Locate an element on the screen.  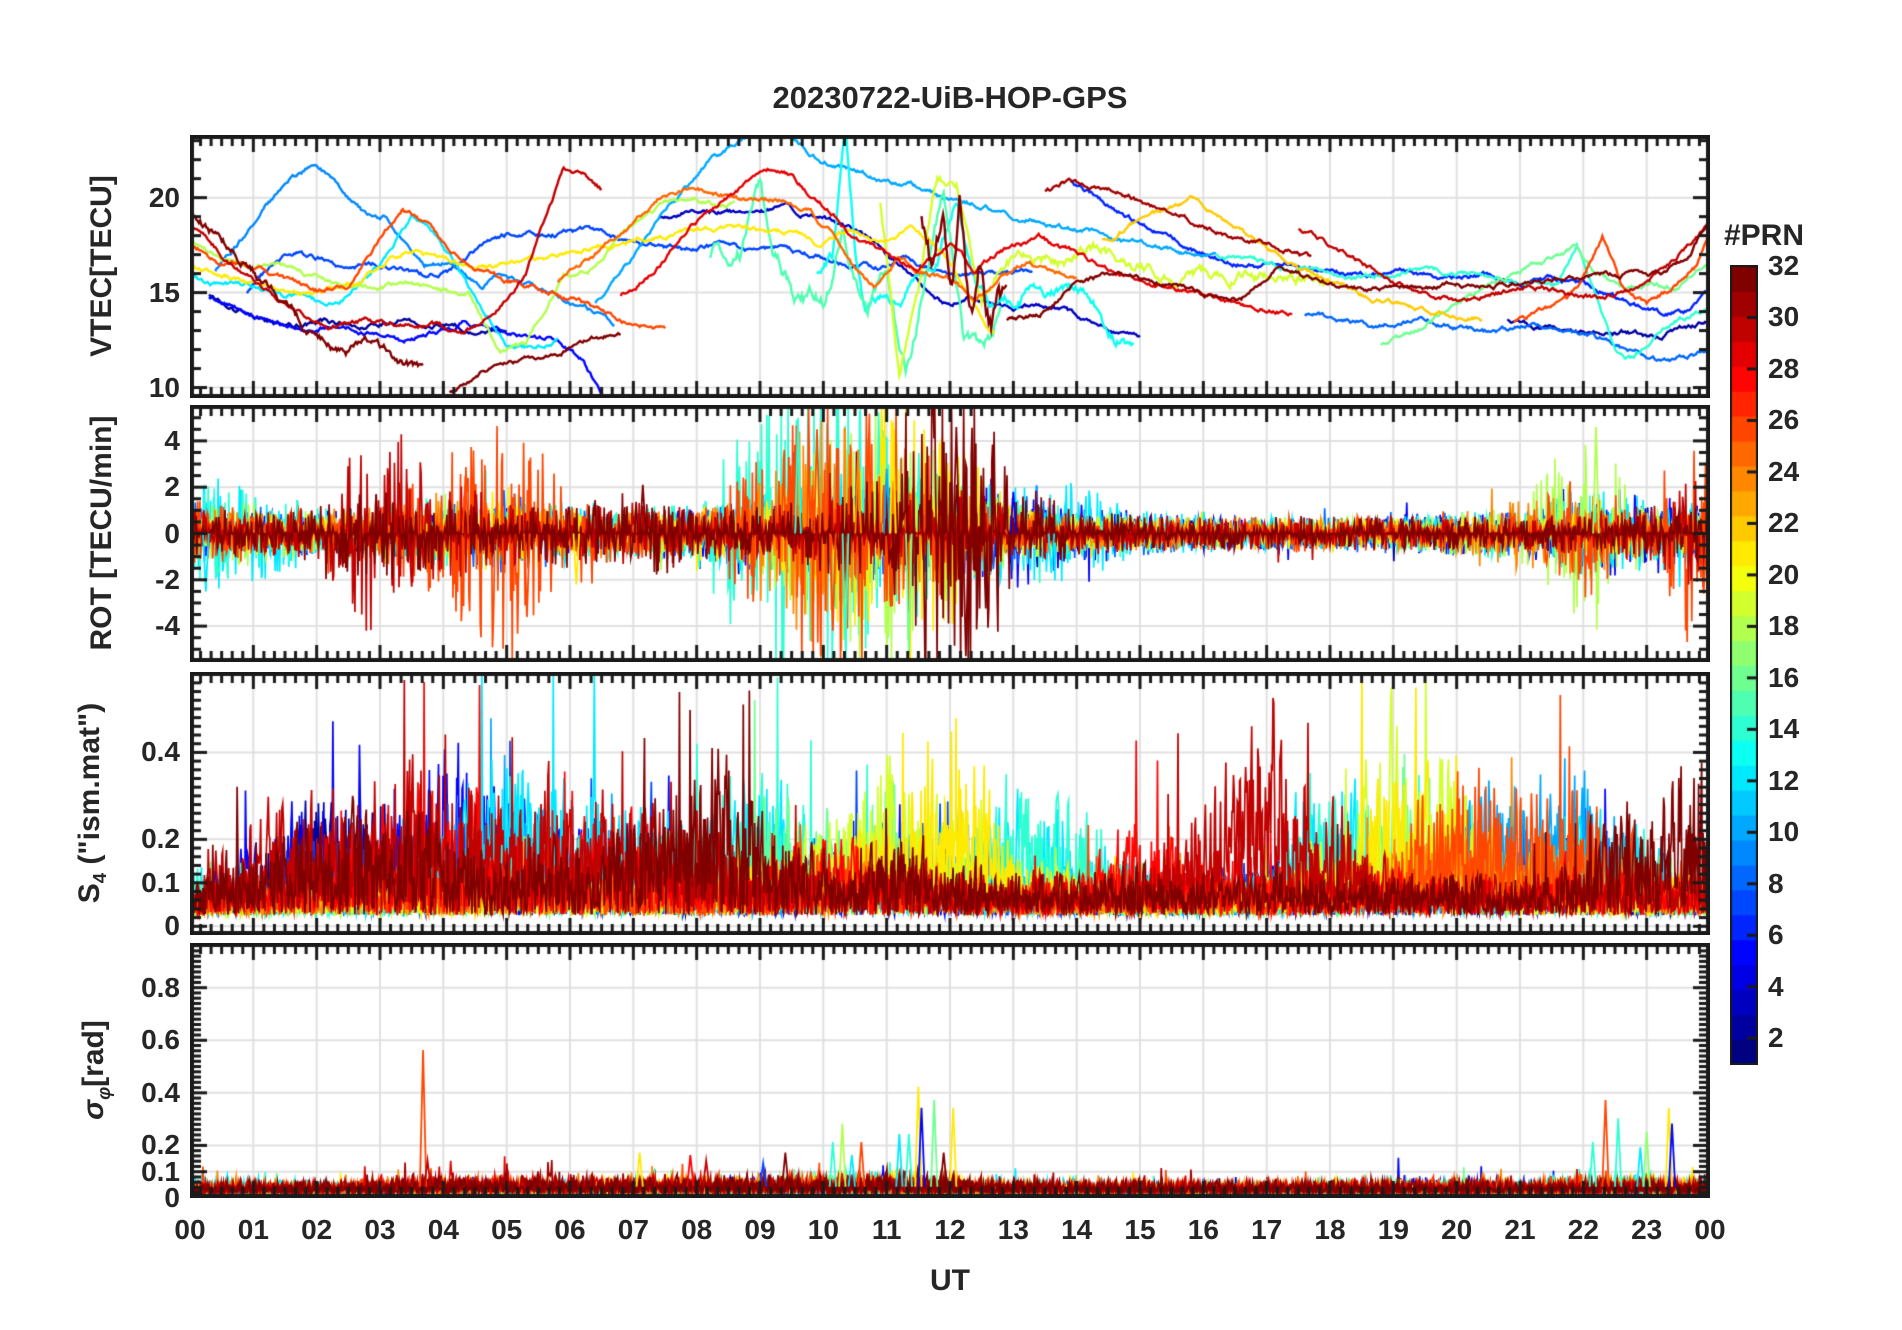
tick-label: 11 is located at coordinates (886, 1229).